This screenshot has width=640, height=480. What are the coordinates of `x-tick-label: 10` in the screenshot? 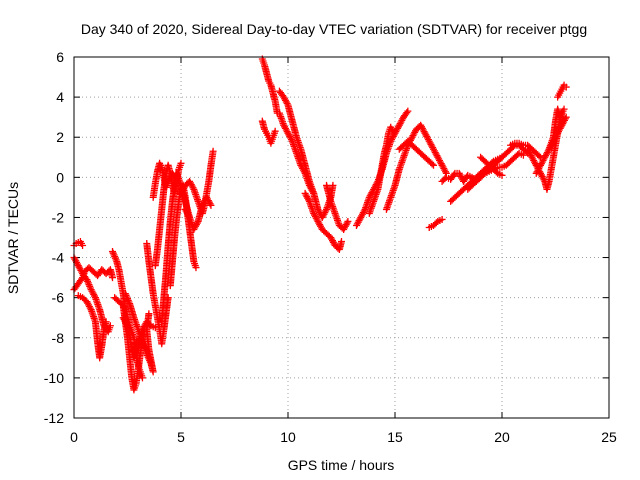 It's located at (288, 437).